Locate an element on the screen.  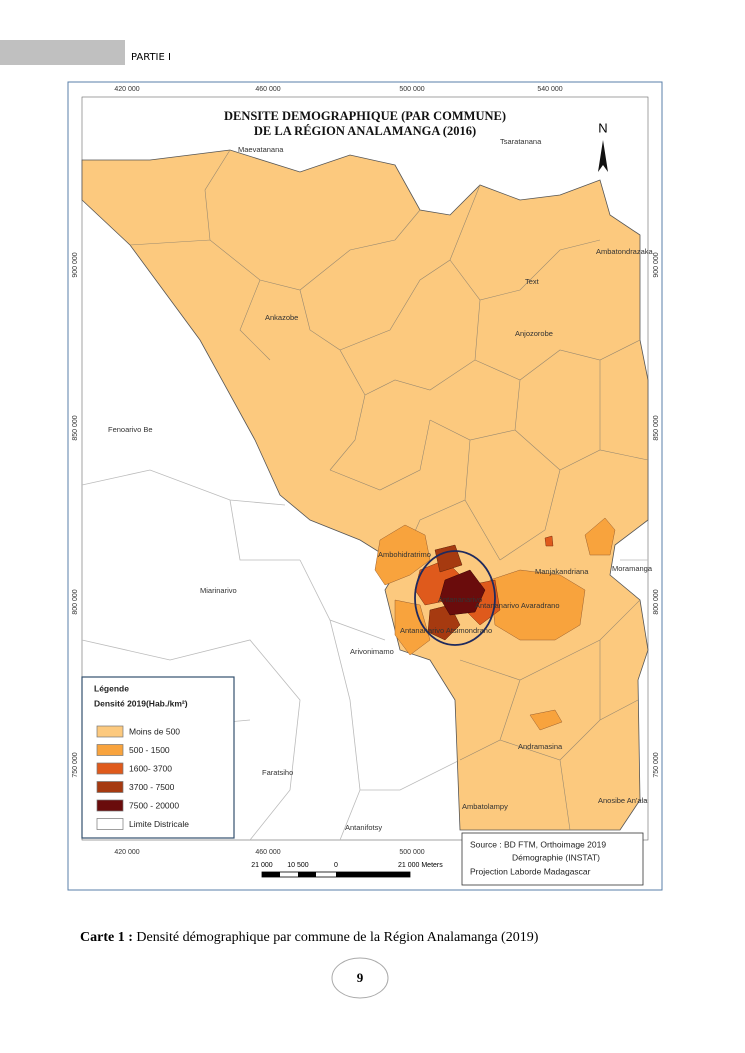
header-label: PARTIE I is located at coordinates (151, 57).